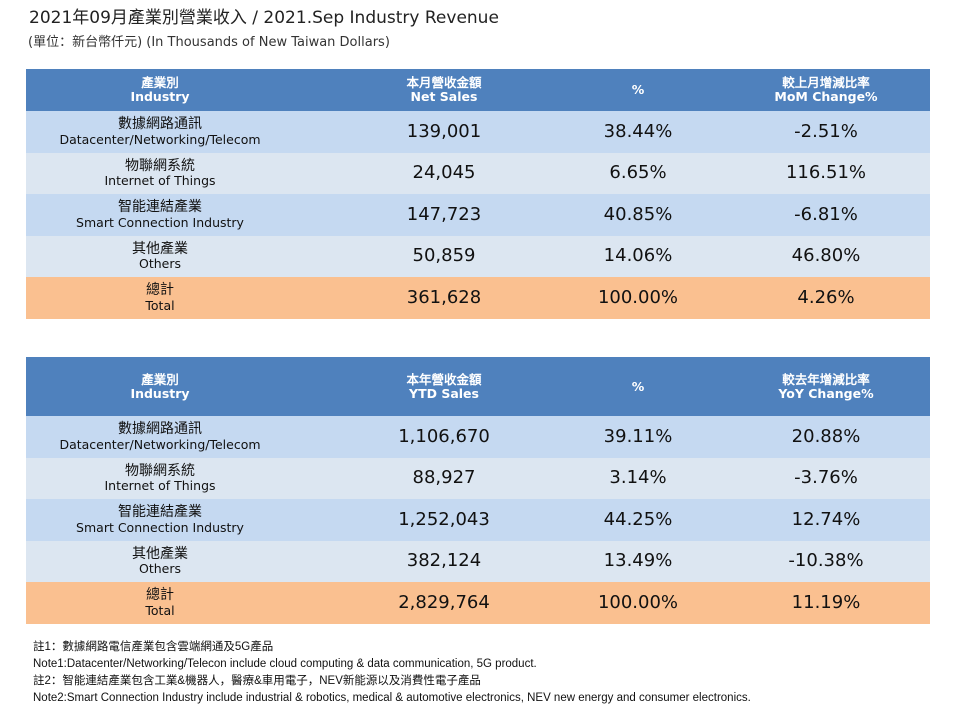  What do you see at coordinates (826, 83) in the screenshot?
I see `header-zh: 較上月增減比率` at bounding box center [826, 83].